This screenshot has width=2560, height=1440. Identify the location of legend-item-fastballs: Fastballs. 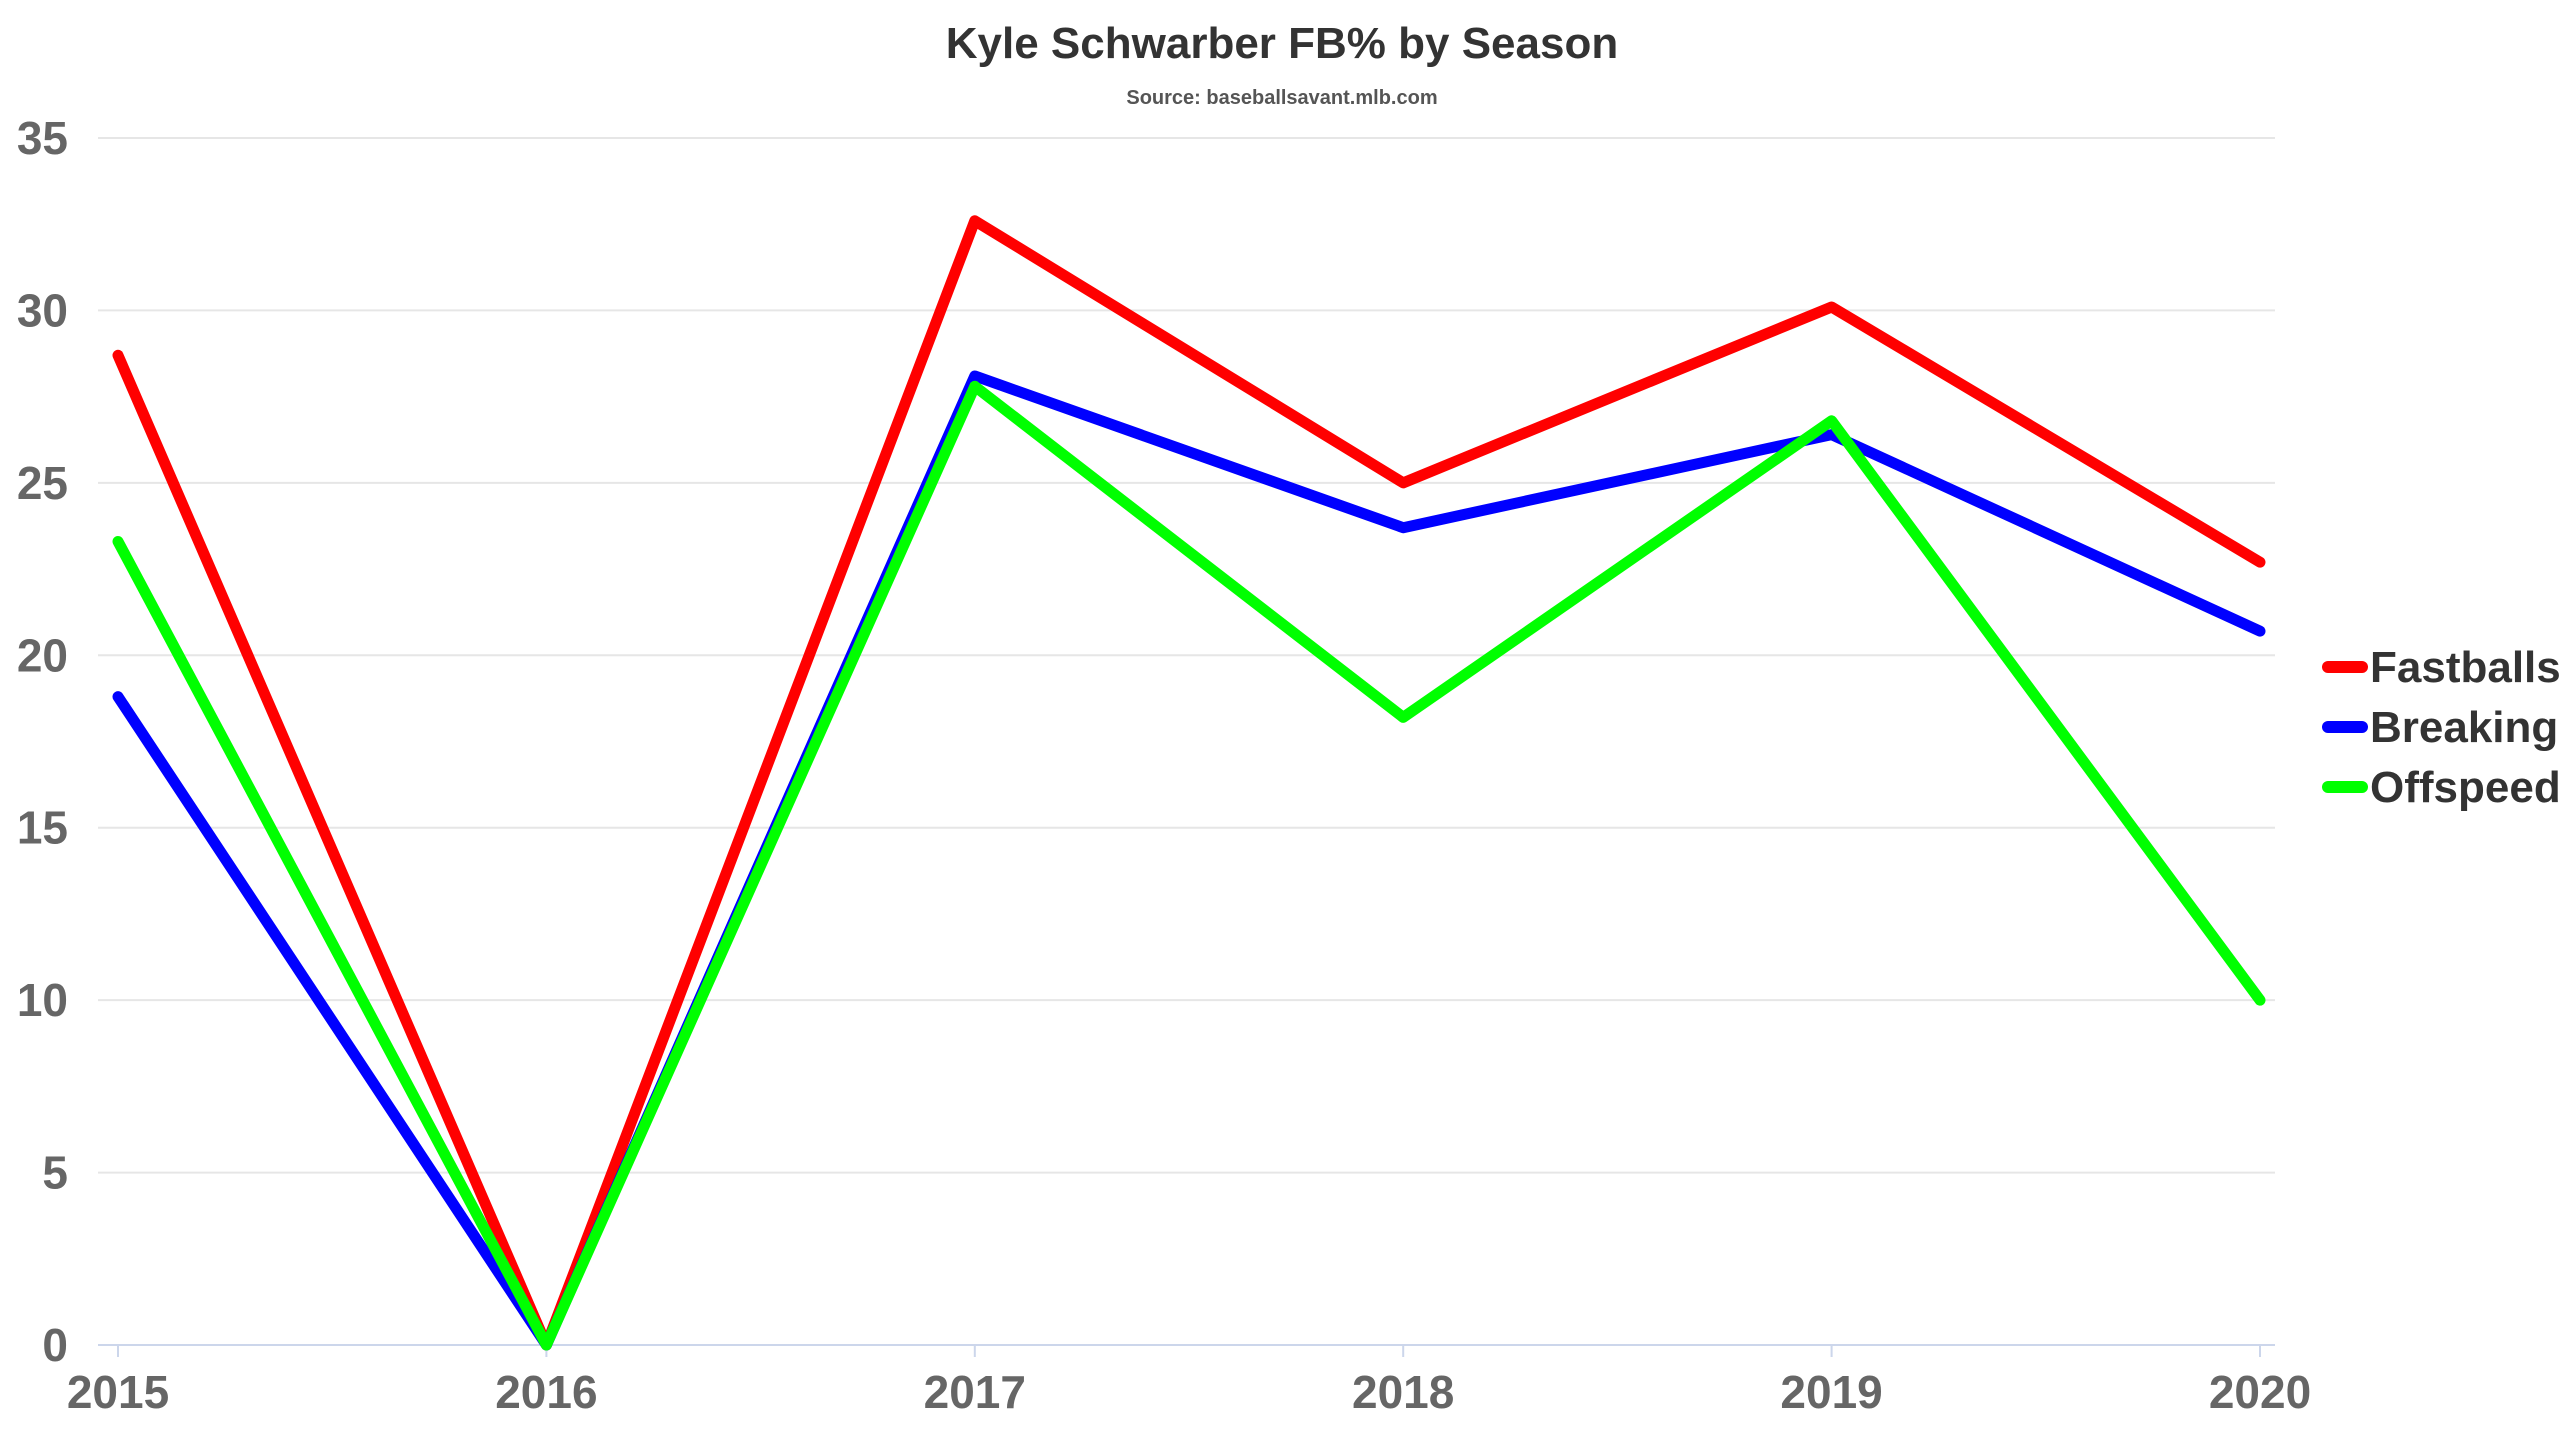
(2441, 667).